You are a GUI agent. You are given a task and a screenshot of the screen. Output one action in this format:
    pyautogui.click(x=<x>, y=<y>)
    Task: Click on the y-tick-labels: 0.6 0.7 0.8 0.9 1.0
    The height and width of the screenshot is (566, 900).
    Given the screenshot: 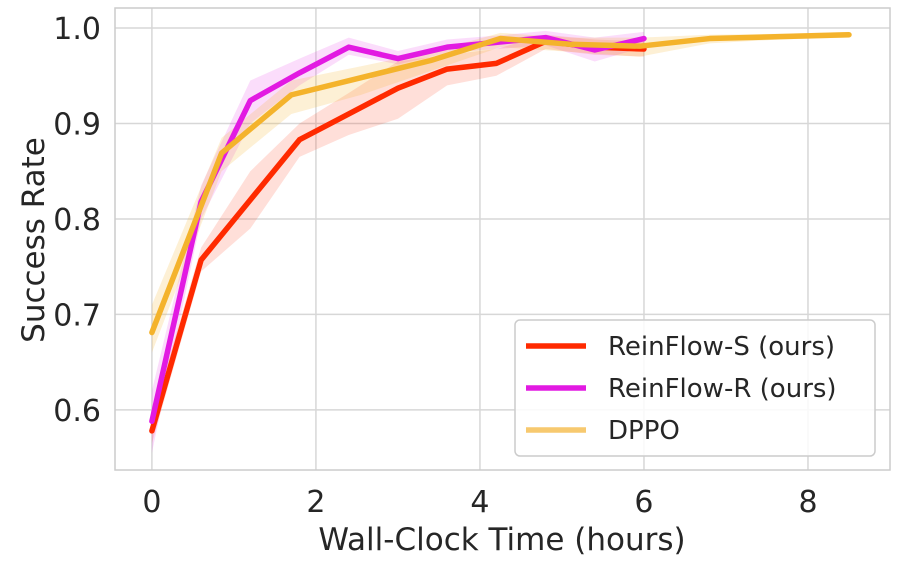 What is the action you would take?
    pyautogui.click(x=77, y=220)
    